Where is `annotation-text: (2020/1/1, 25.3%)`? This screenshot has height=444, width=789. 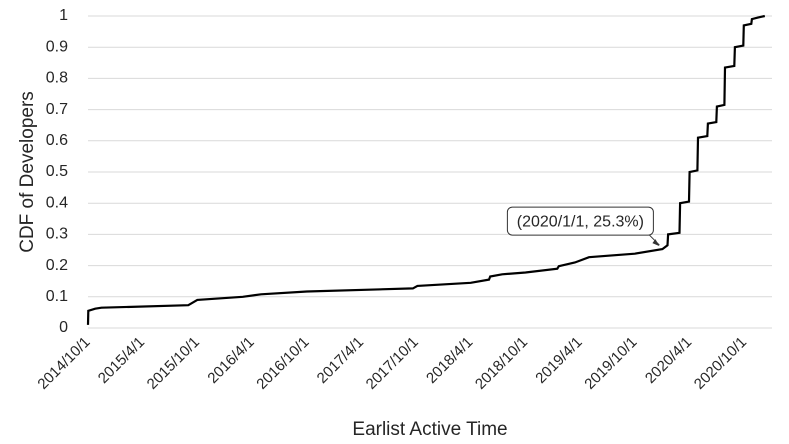 annotation-text: (2020/1/1, 25.3%) is located at coordinates (580, 221).